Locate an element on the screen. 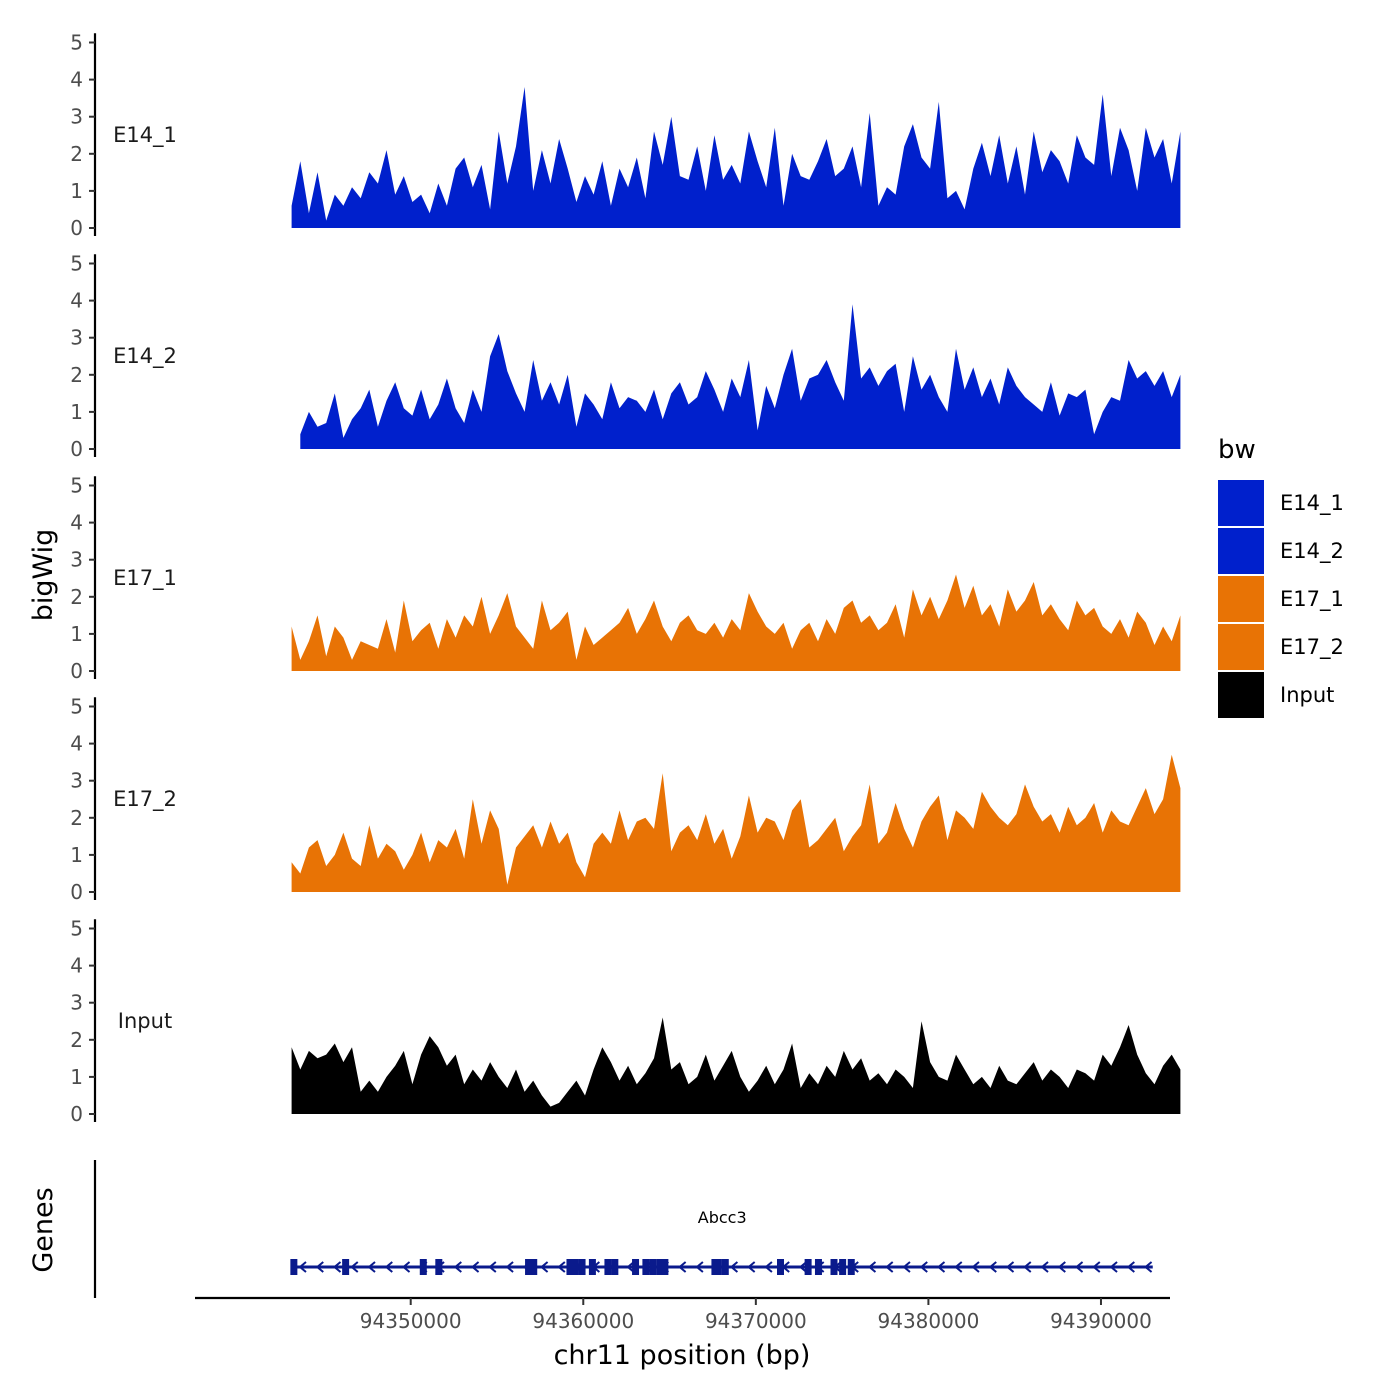 The width and height of the screenshot is (1400, 1400). track-e14_2: 0 1 2 3 4 5 E14_2 is located at coordinates (625, 356).